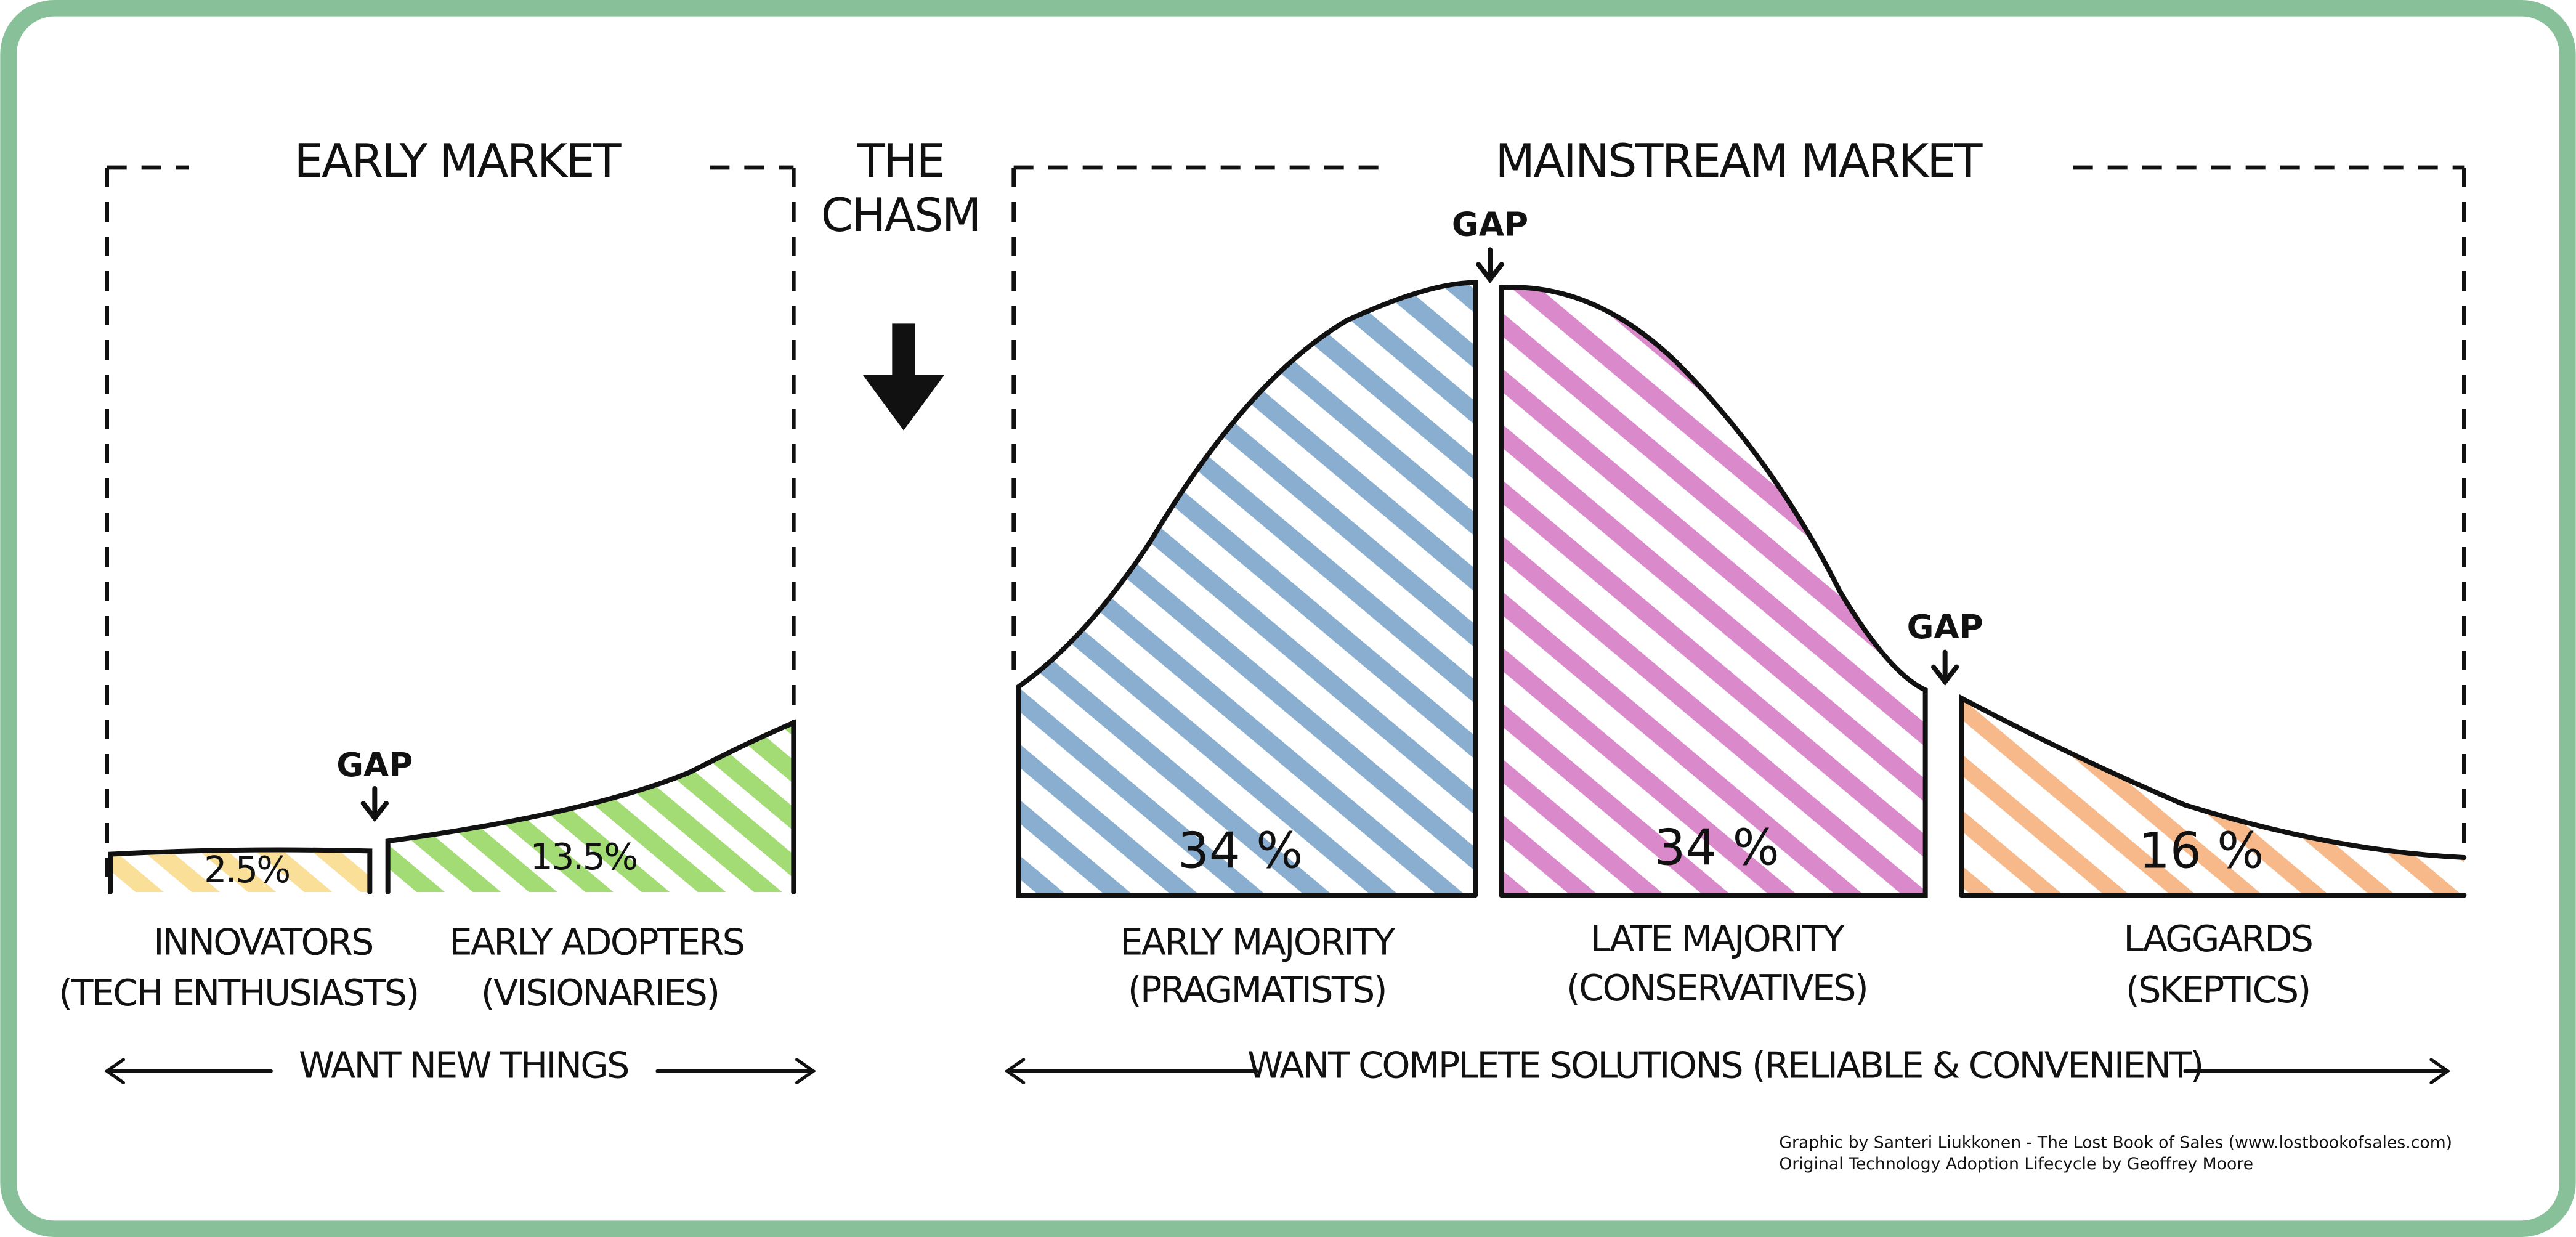 The image size is (2576, 1237). I want to click on innovators-outline, so click(240, 870).